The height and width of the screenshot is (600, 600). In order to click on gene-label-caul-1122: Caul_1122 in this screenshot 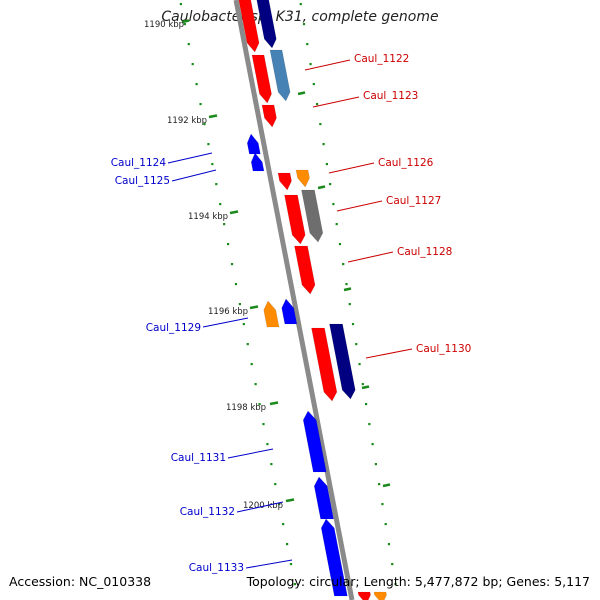, I will do `click(381, 59)`.